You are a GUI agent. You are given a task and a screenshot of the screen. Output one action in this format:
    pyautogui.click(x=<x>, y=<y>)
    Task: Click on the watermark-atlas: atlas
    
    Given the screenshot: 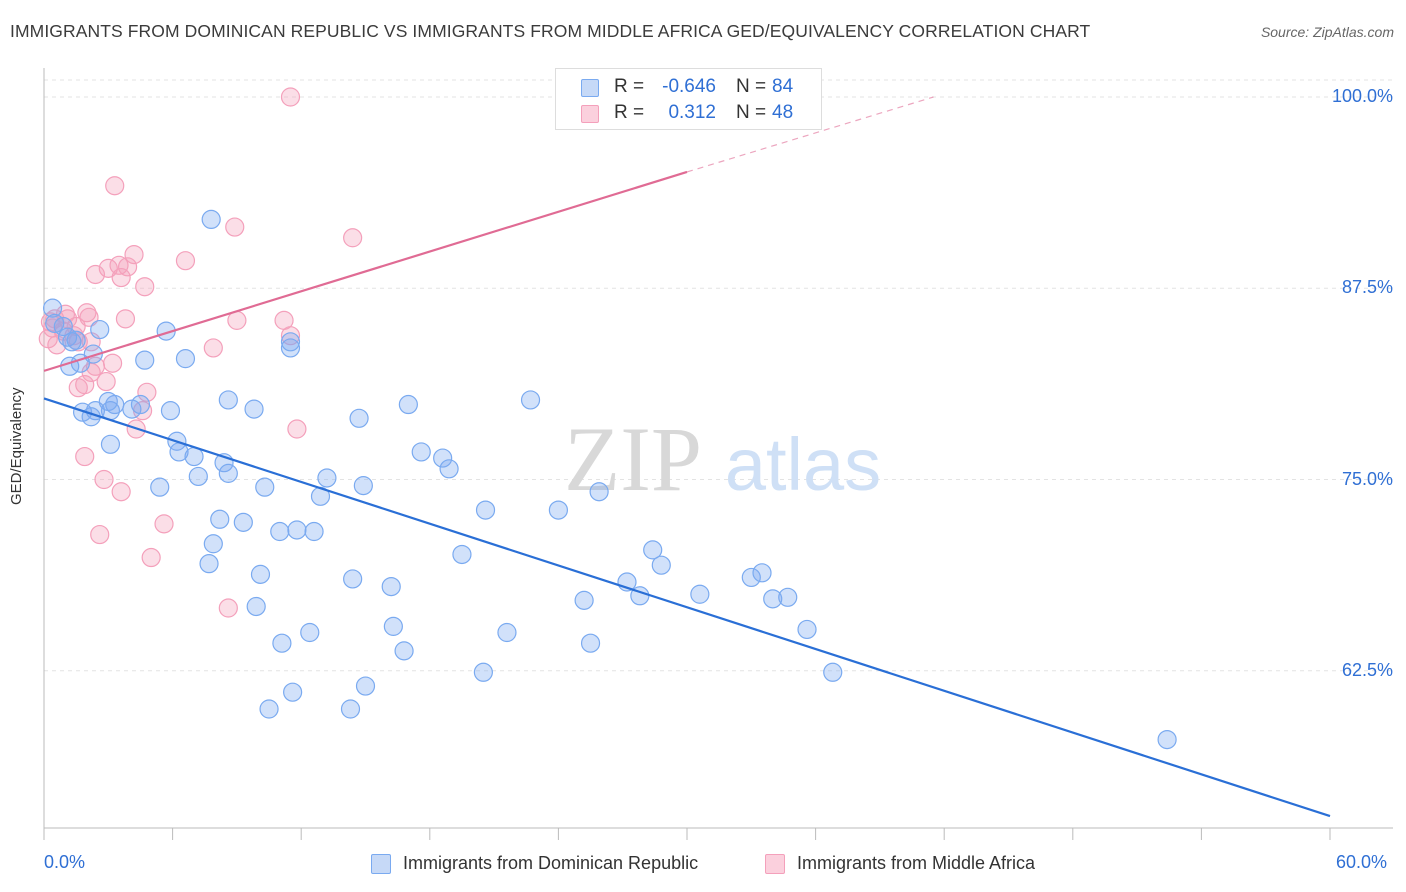 What is the action you would take?
    pyautogui.click(x=803, y=464)
    